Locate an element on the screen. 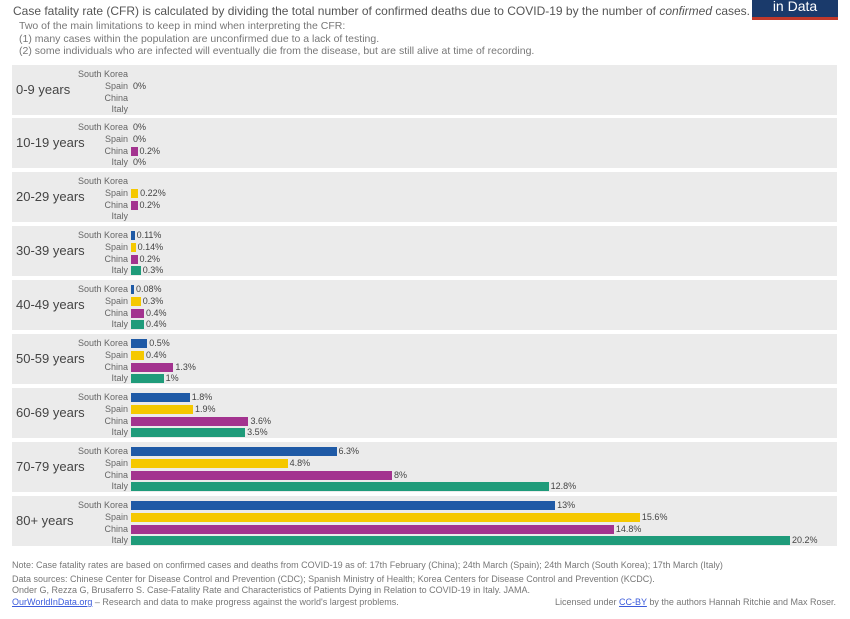 This screenshot has height=619, width=850. value-label: 6.3% is located at coordinates (349, 451).